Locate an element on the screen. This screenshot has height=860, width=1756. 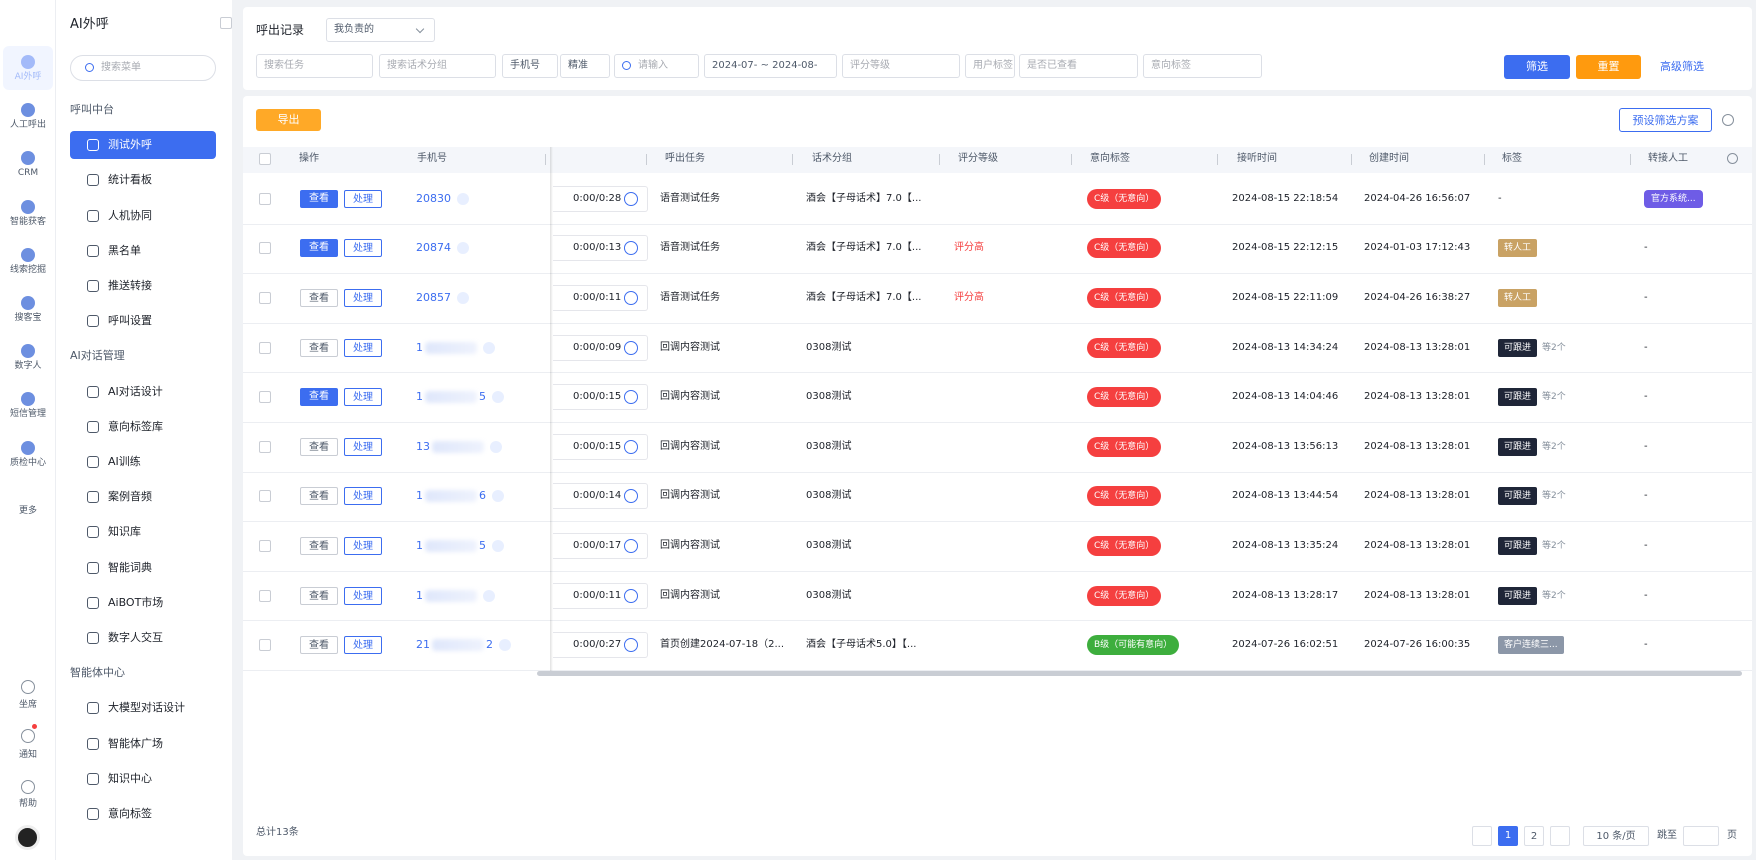
prev-page is located at coordinates (1482, 836).